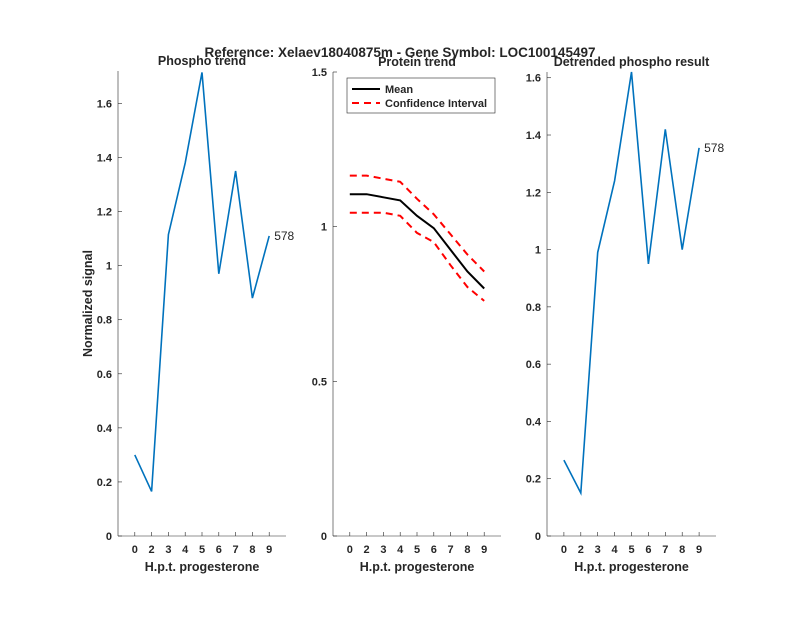 The width and height of the screenshot is (800, 623). Describe the element at coordinates (417, 257) in the screenshot. I see `series-line-ci-lower` at that location.